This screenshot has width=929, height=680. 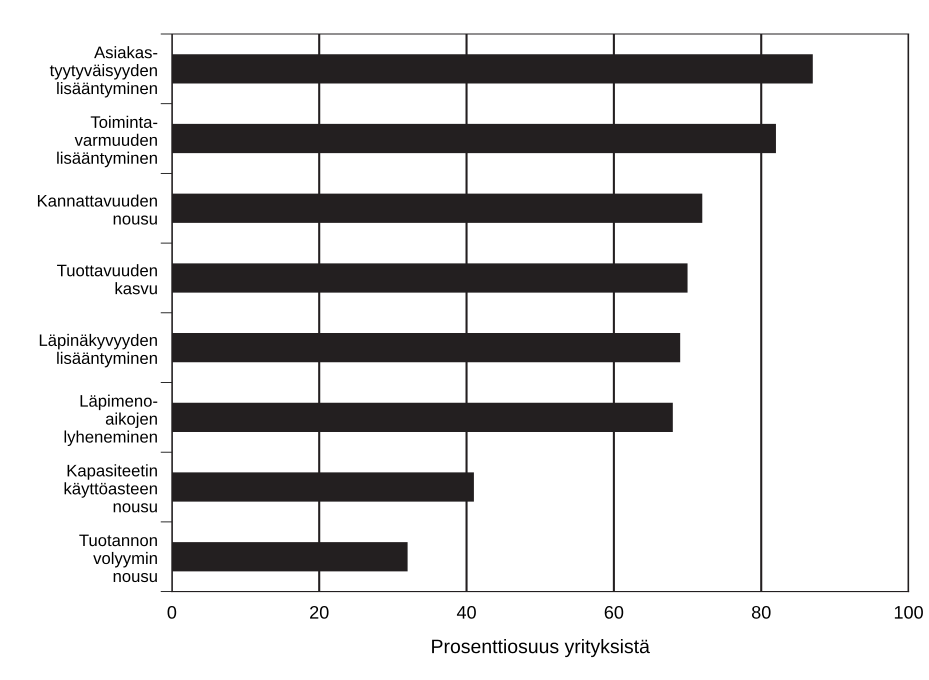 What do you see at coordinates (541, 648) in the screenshot?
I see `x-axis-title: Prosenttiosuus yrityksistä` at bounding box center [541, 648].